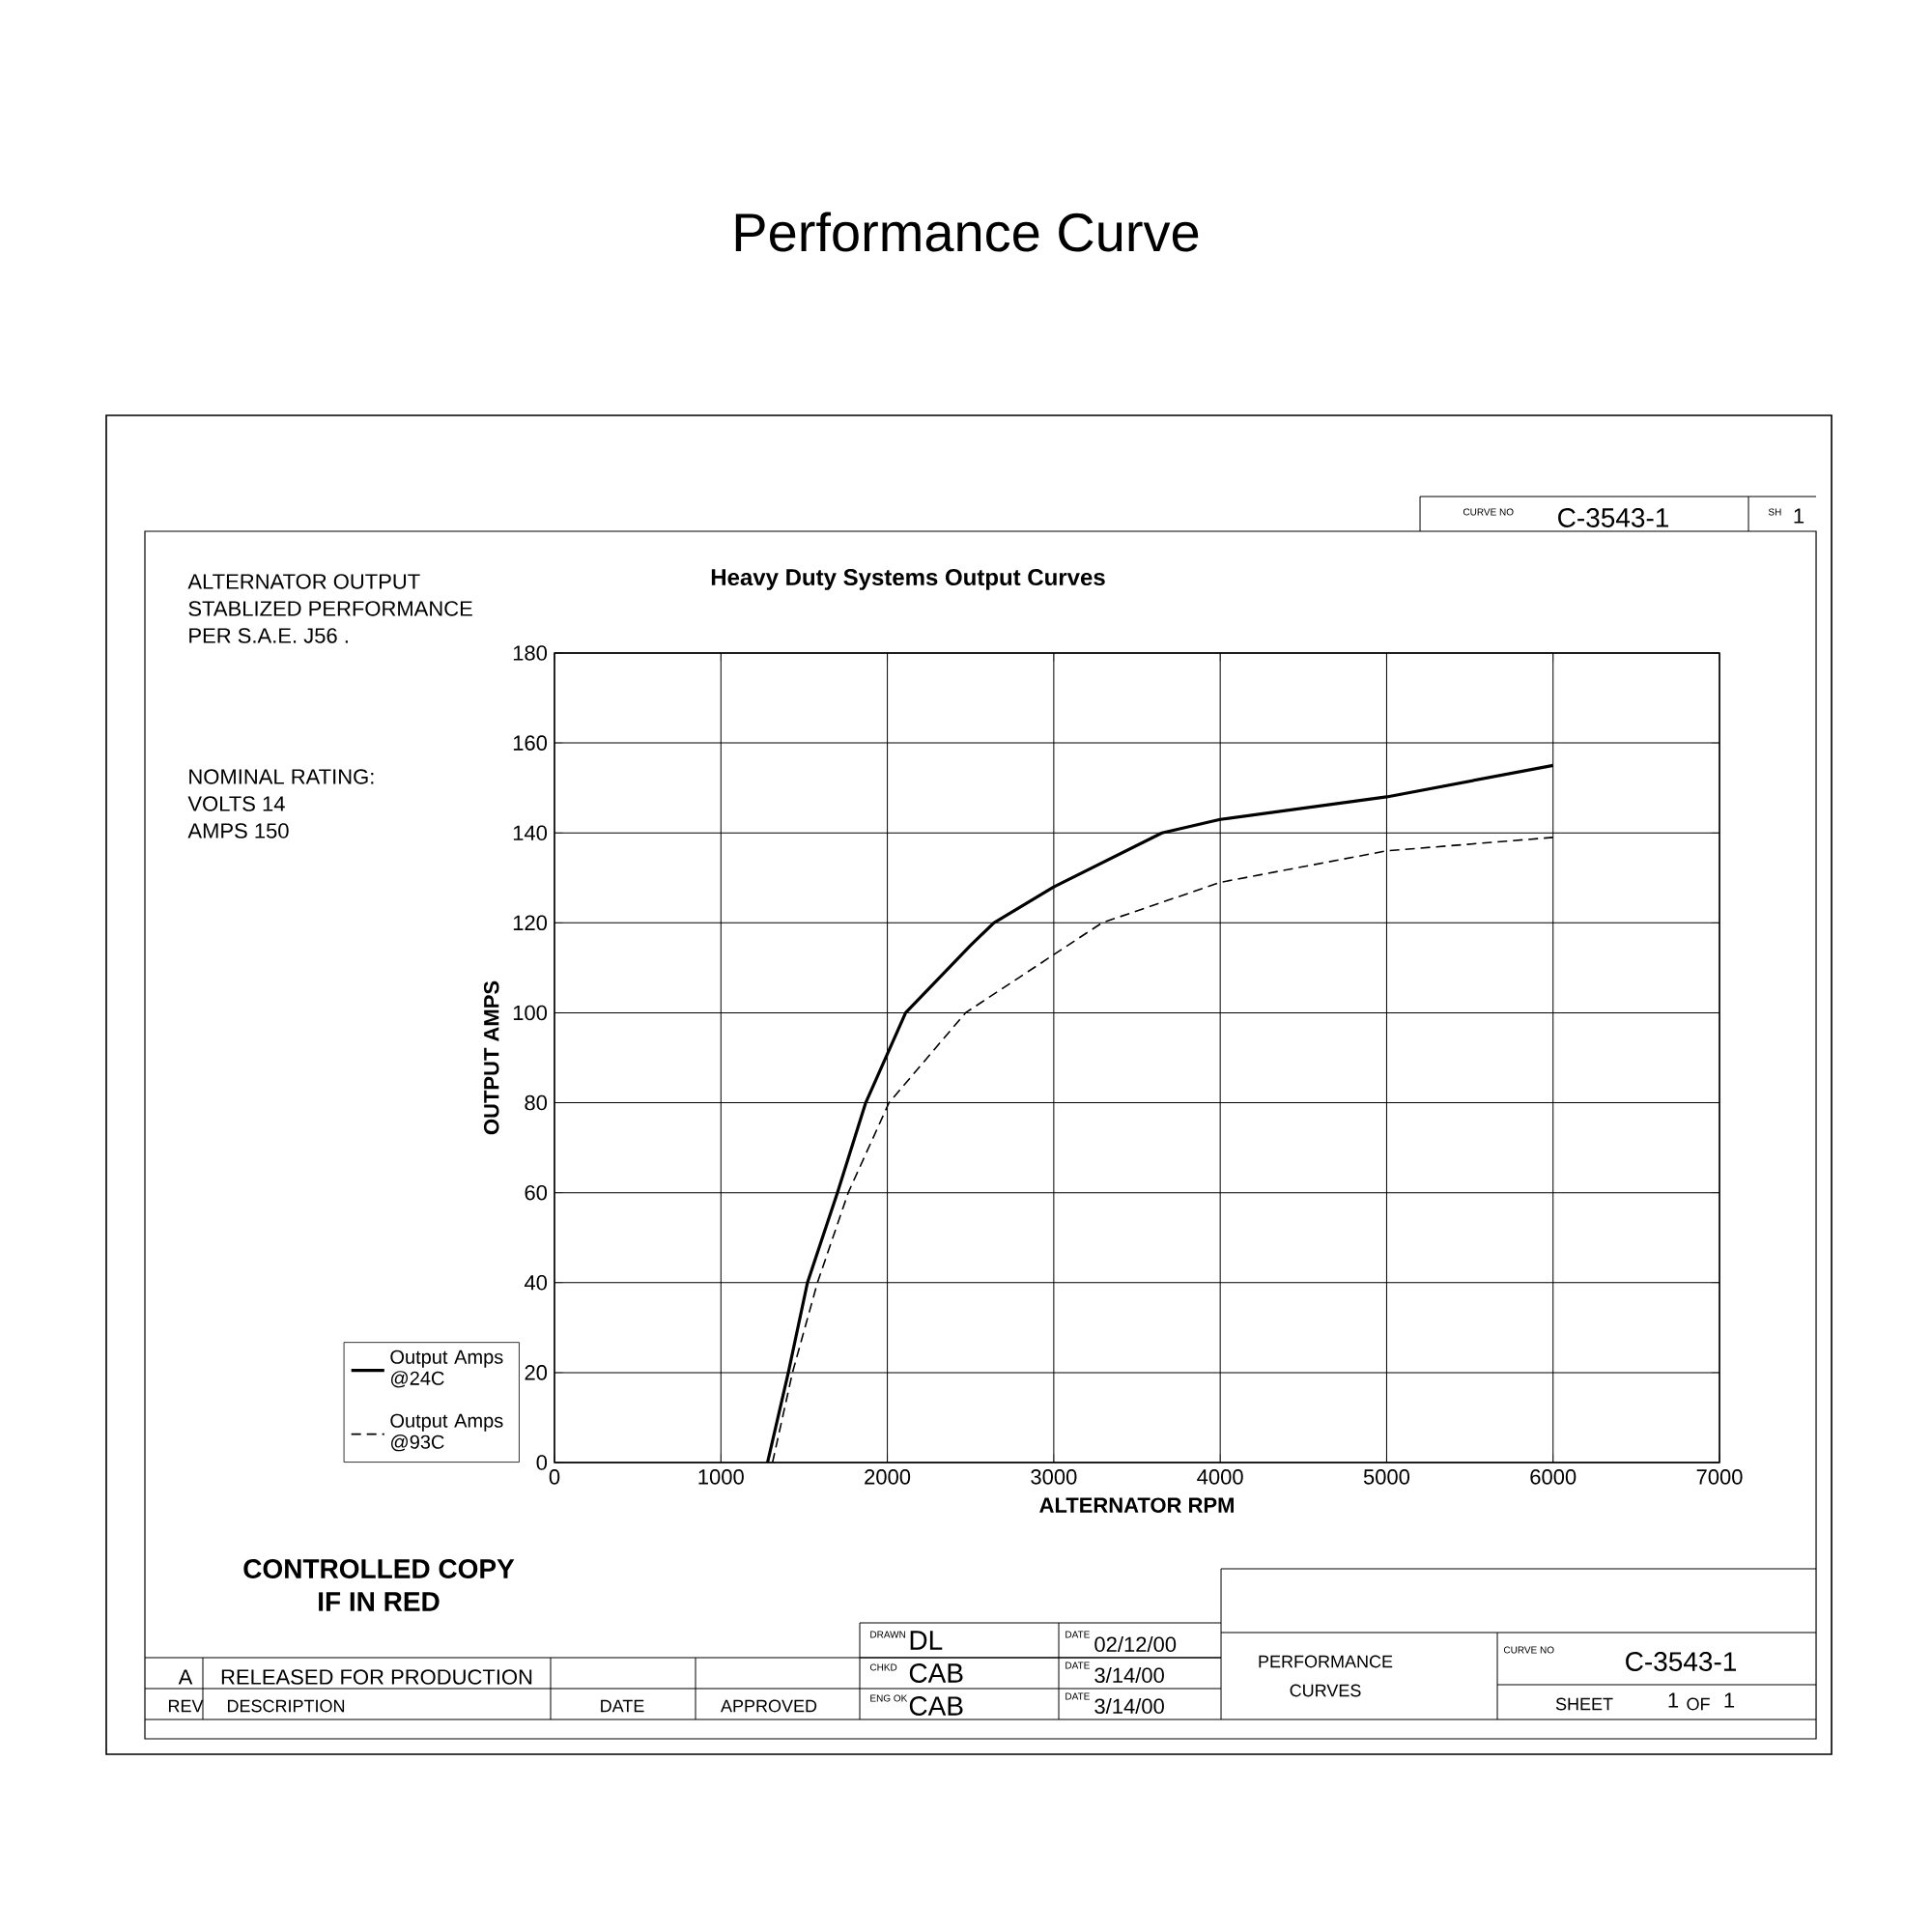 The width and height of the screenshot is (1932, 1932). Describe the element at coordinates (330, 608) in the screenshot. I see `text: STABLIZED PERFORMANCE` at that location.